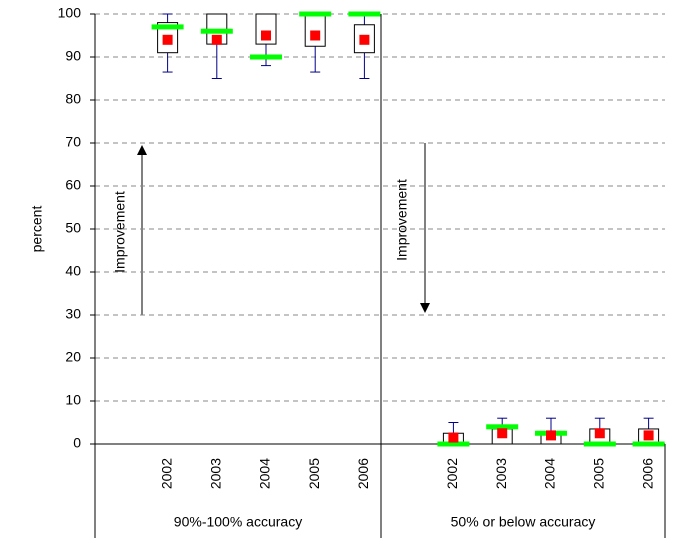 This screenshot has height=538, width=675. What do you see at coordinates (73, 142) in the screenshot?
I see `y-tick-label: 70` at bounding box center [73, 142].